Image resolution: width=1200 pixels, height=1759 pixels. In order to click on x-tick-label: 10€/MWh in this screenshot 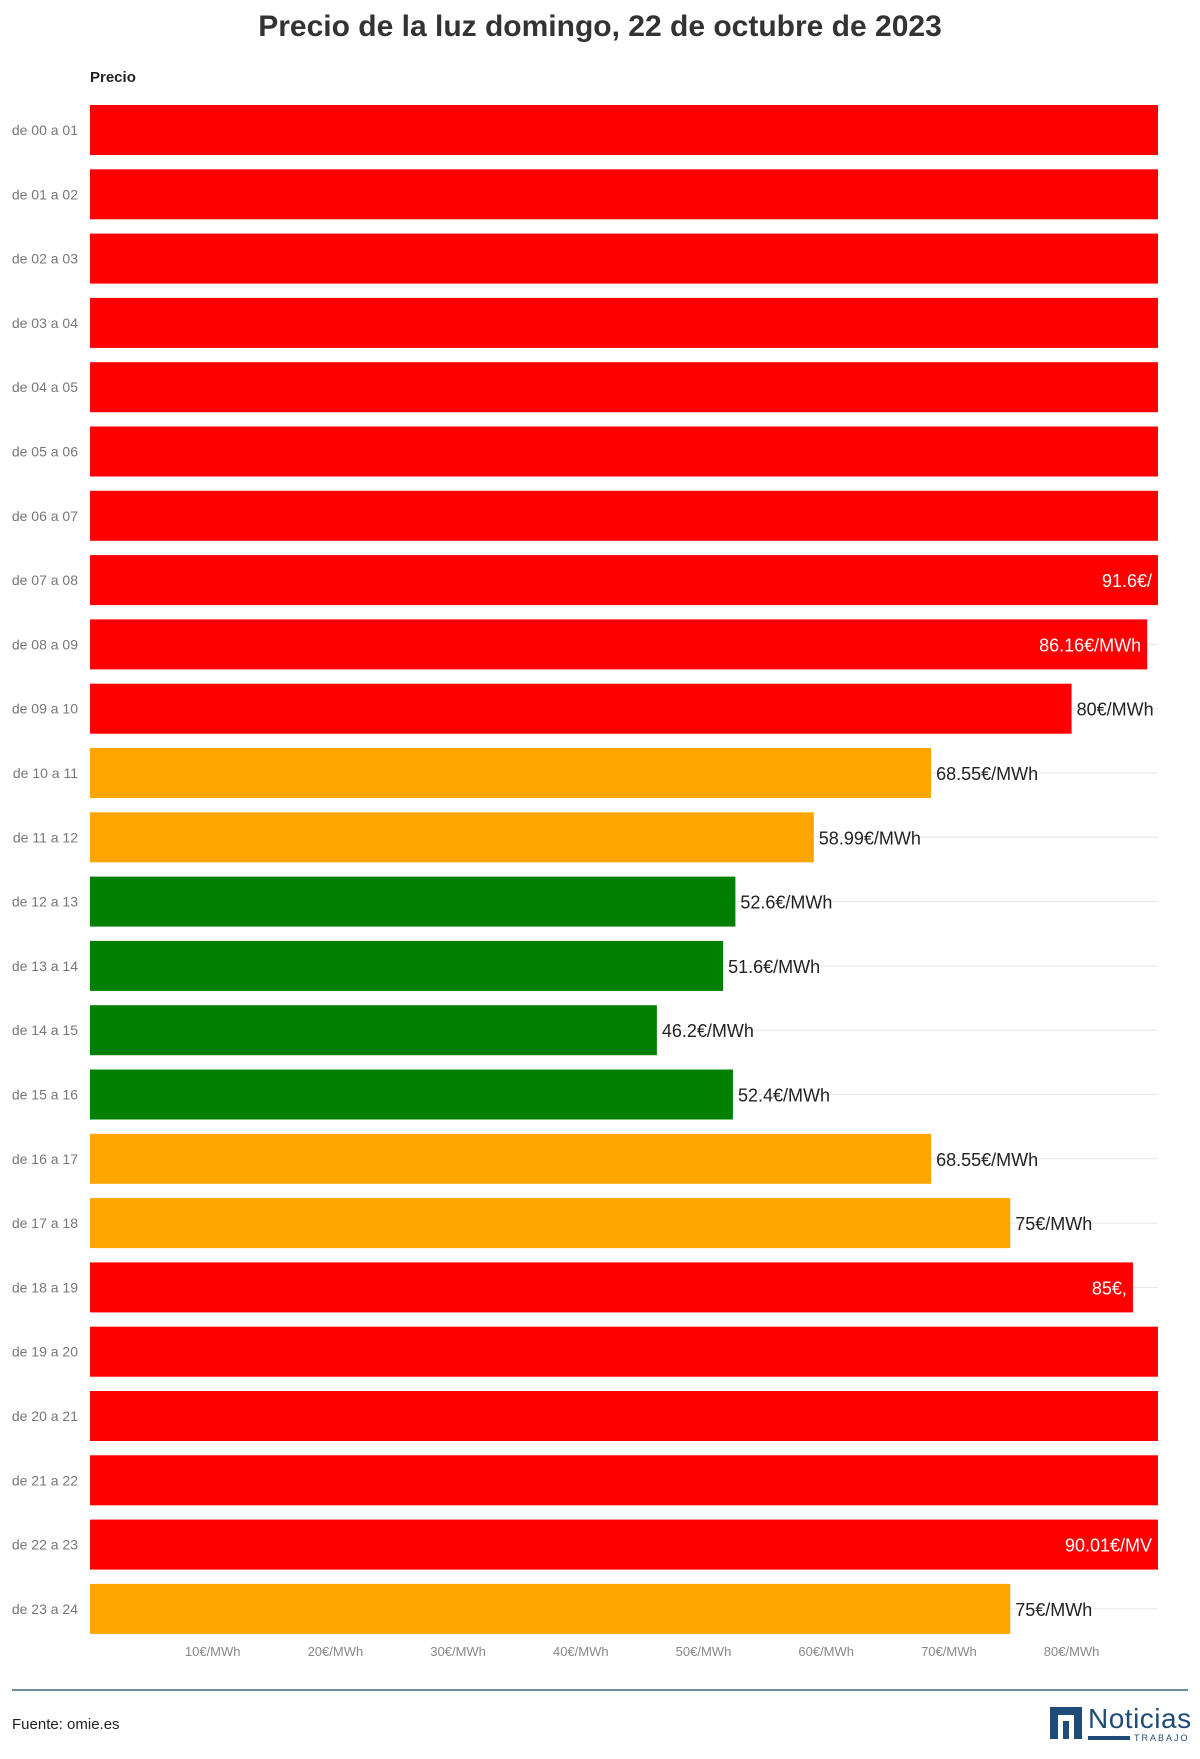, I will do `click(213, 1651)`.